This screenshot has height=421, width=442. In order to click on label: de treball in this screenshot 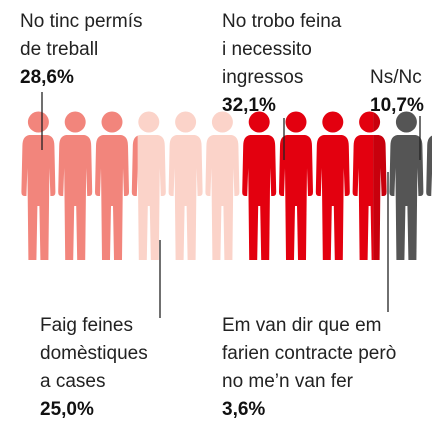, I will do `click(59, 49)`.